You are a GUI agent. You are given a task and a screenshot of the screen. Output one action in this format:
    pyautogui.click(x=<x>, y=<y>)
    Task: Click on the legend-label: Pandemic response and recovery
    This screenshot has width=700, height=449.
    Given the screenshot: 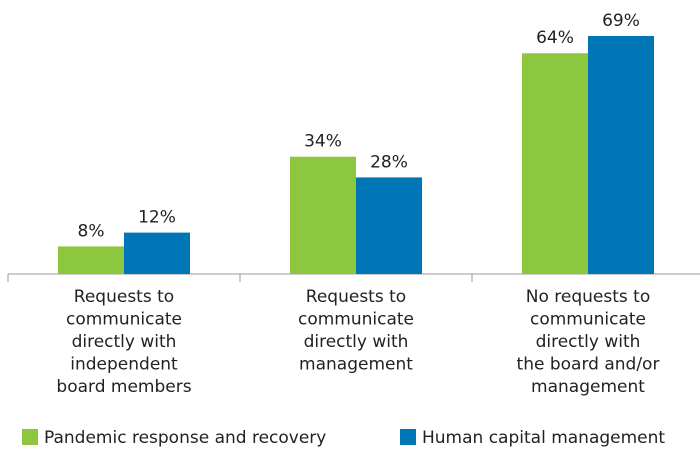 What is the action you would take?
    pyautogui.click(x=185, y=438)
    